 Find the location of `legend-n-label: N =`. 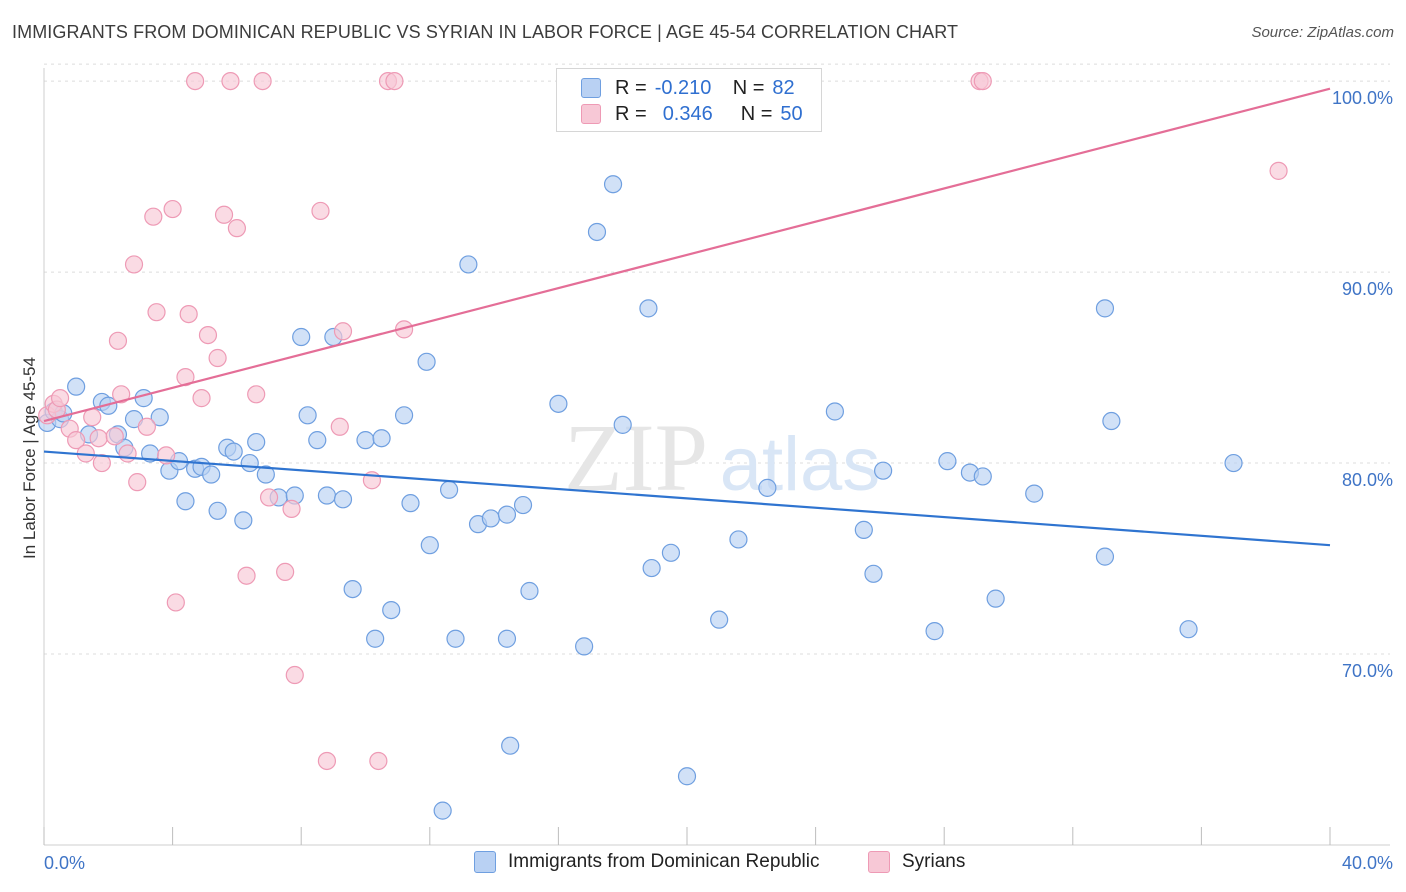

legend-n-label: N = is located at coordinates (748, 87).